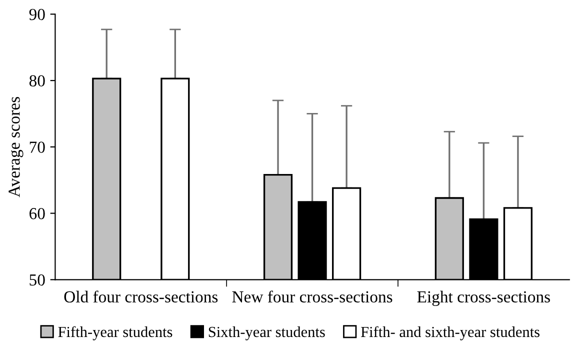  Describe the element at coordinates (37, 14) in the screenshot. I see `y-tick-label: 90` at that location.